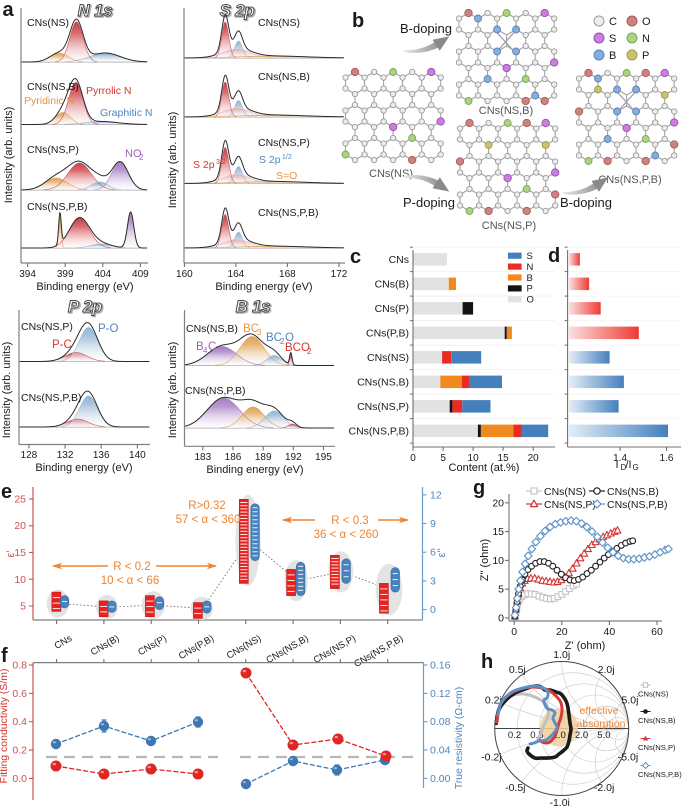 The image size is (685, 811). What do you see at coordinates (433, 553) in the screenshot?
I see `svg-text: 6` at bounding box center [433, 553].